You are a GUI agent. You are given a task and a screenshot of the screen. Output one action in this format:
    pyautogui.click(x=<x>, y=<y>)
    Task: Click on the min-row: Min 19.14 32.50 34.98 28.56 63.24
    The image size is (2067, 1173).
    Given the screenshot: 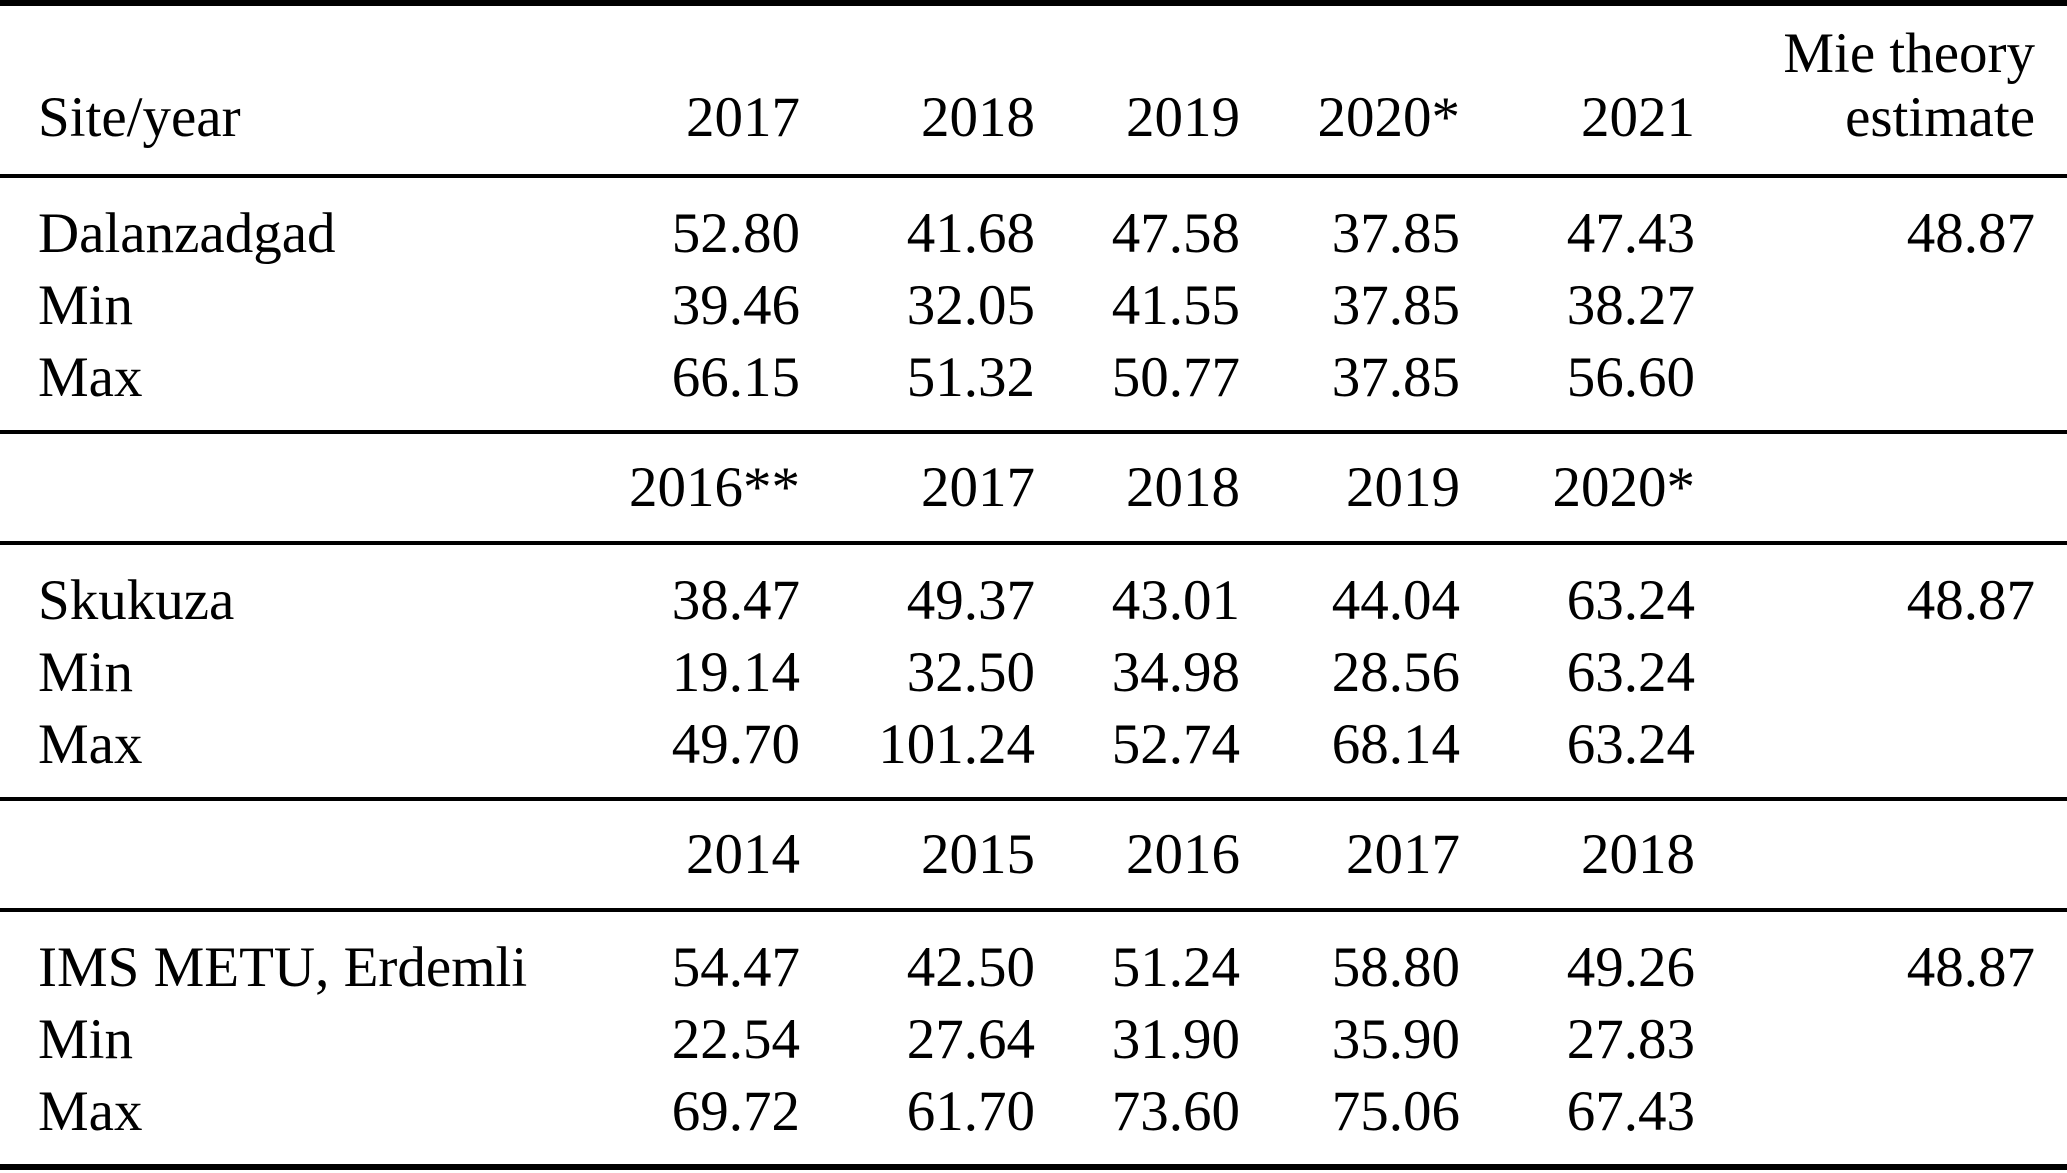 What is the action you would take?
    pyautogui.click(x=1033, y=673)
    